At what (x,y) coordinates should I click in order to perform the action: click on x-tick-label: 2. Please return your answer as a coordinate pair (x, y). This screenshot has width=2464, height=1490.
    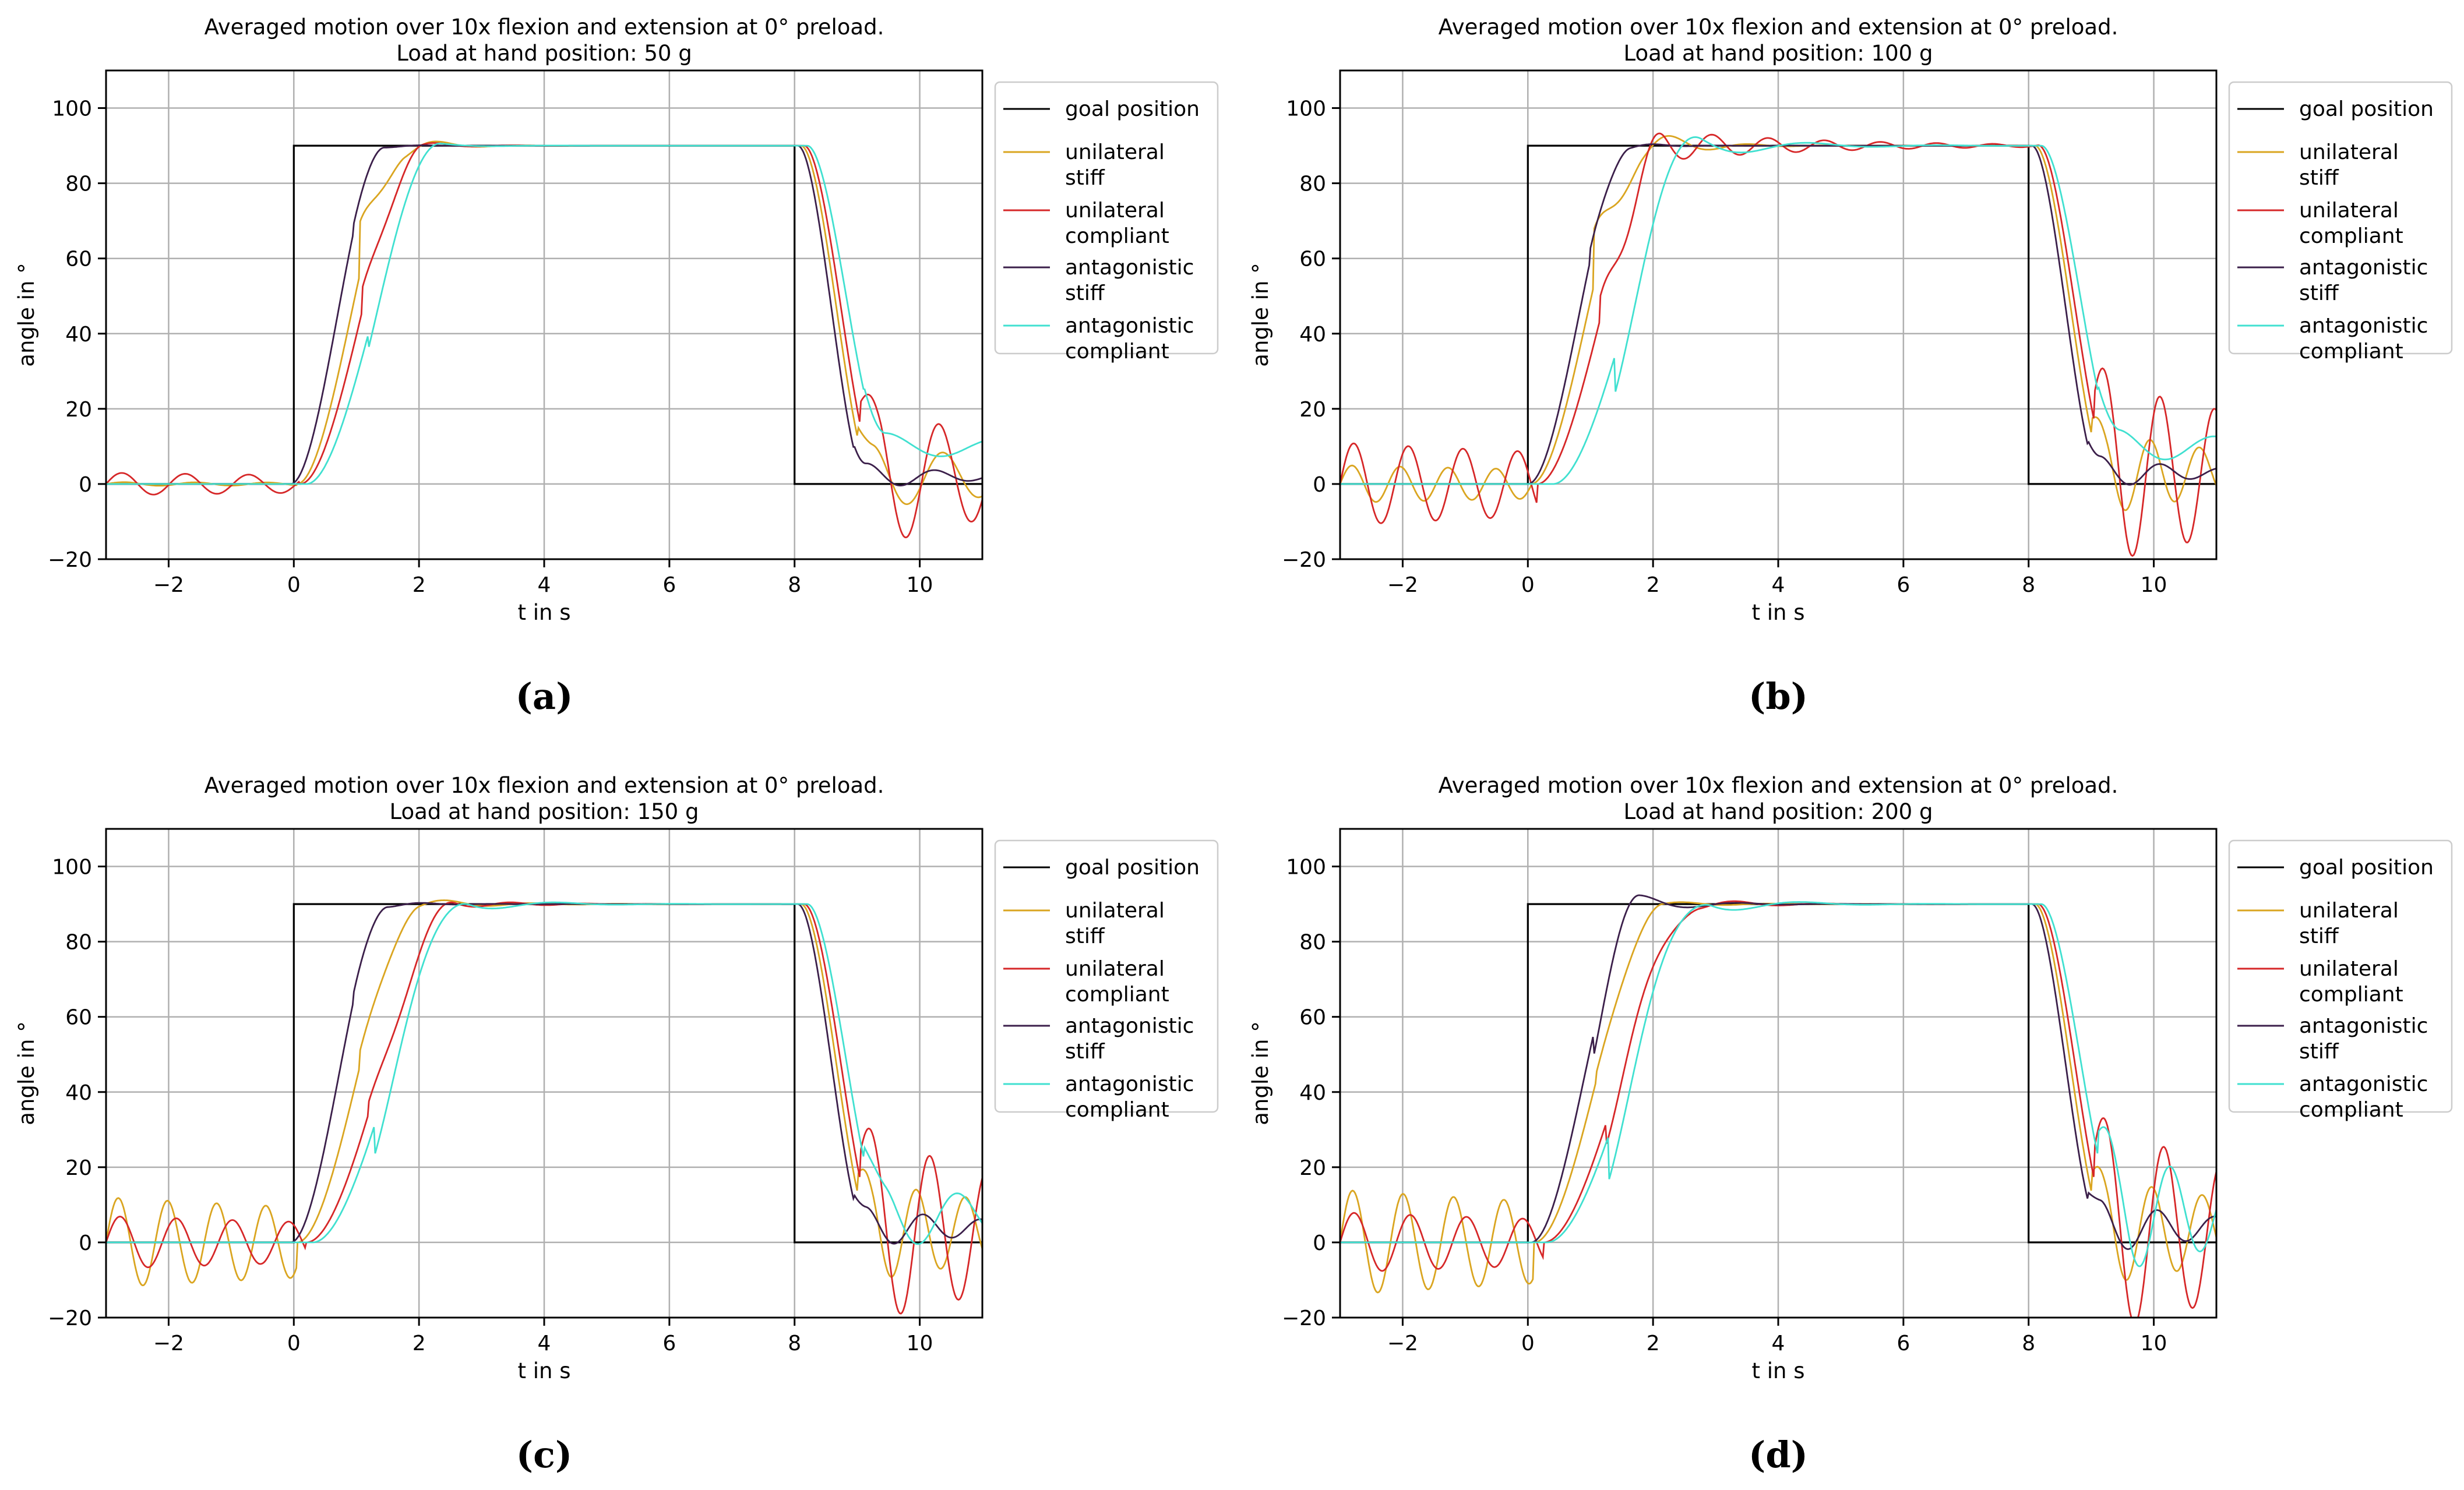
    Looking at the image, I should click on (1653, 585).